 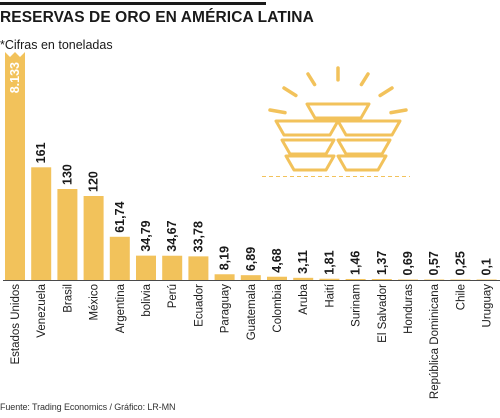 What do you see at coordinates (487, 266) in the screenshot?
I see `value-label-uruguay: 0,1` at bounding box center [487, 266].